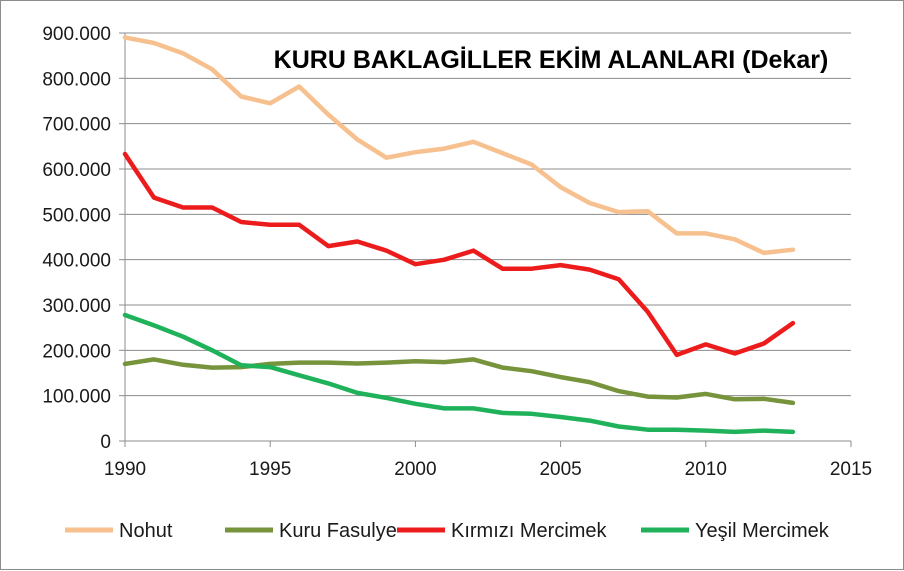 The width and height of the screenshot is (904, 571). What do you see at coordinates (76, 34) in the screenshot?
I see `y-tick-label: 900.000` at bounding box center [76, 34].